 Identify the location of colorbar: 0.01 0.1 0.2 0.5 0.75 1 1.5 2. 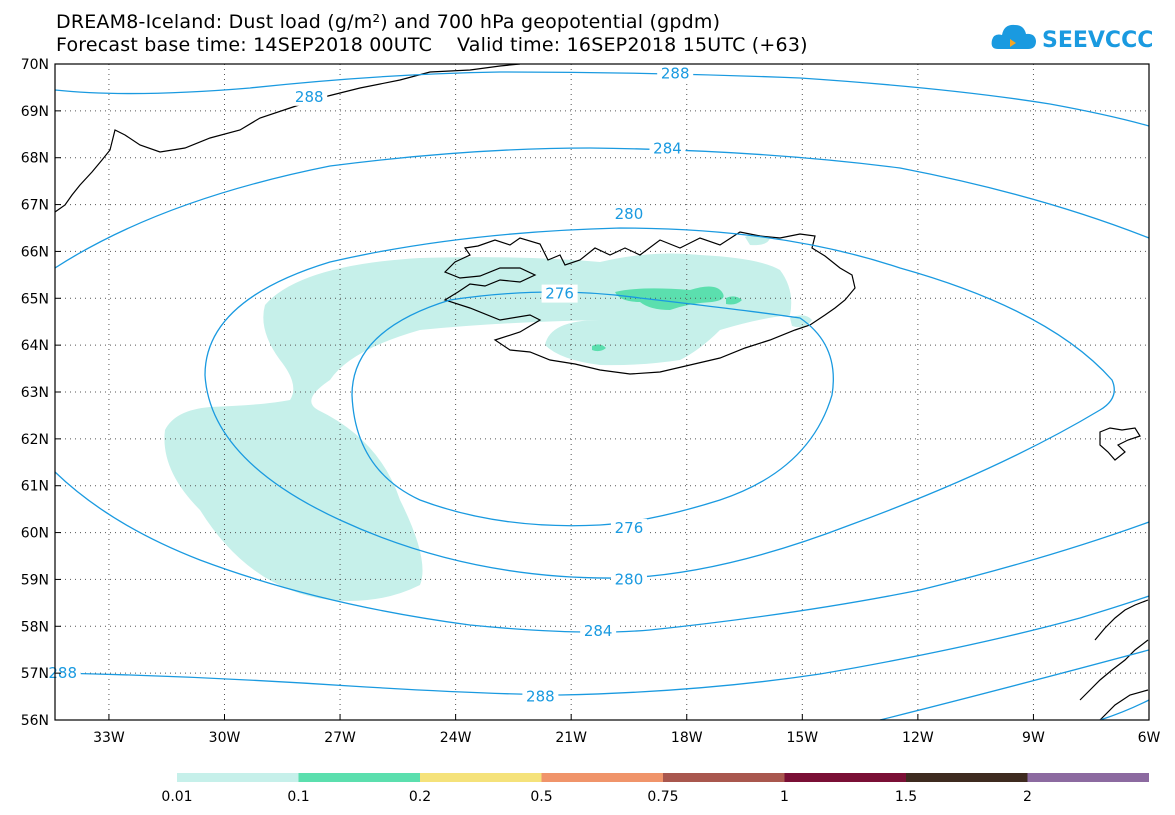
(655, 789).